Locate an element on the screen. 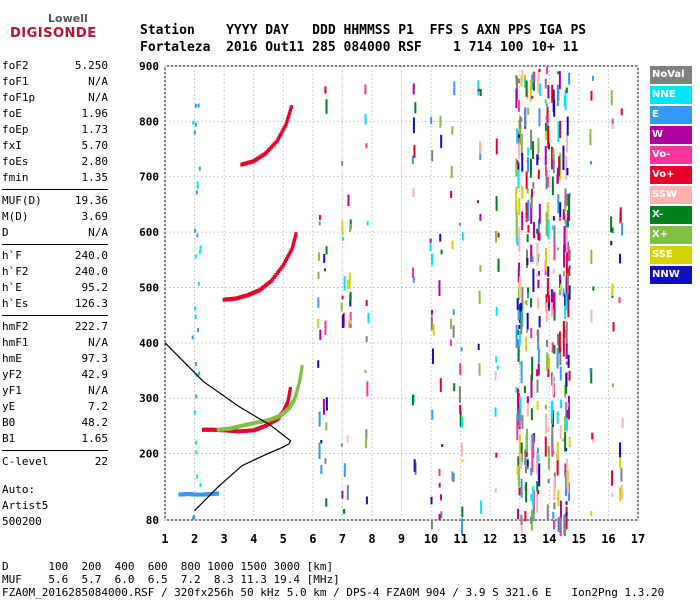 The image size is (700, 600). param-value: 97.3 is located at coordinates (95, 358).